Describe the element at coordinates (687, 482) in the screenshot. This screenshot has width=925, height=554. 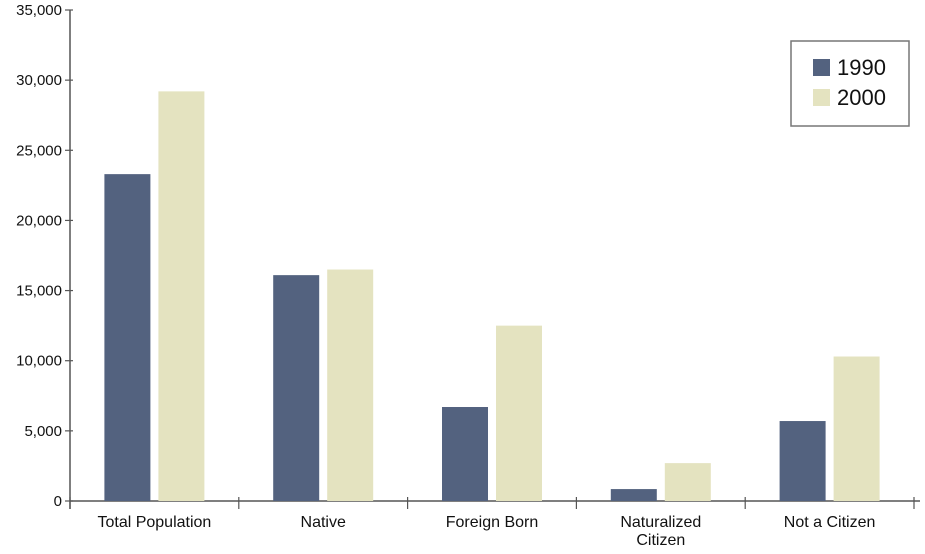
I see `bar-2000-naturalized-citizen` at that location.